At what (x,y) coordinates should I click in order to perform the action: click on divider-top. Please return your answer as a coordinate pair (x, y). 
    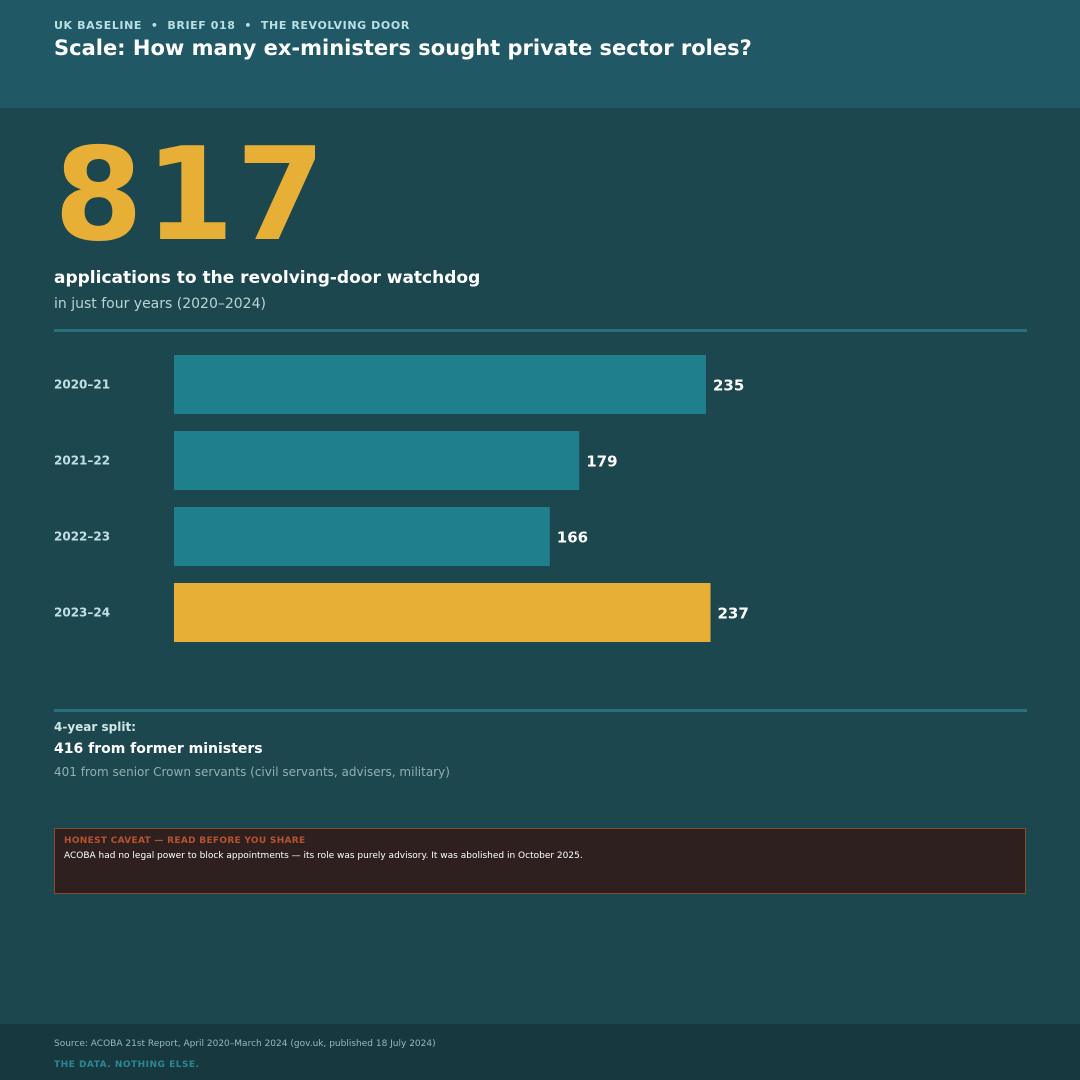
    Looking at the image, I should click on (540, 330).